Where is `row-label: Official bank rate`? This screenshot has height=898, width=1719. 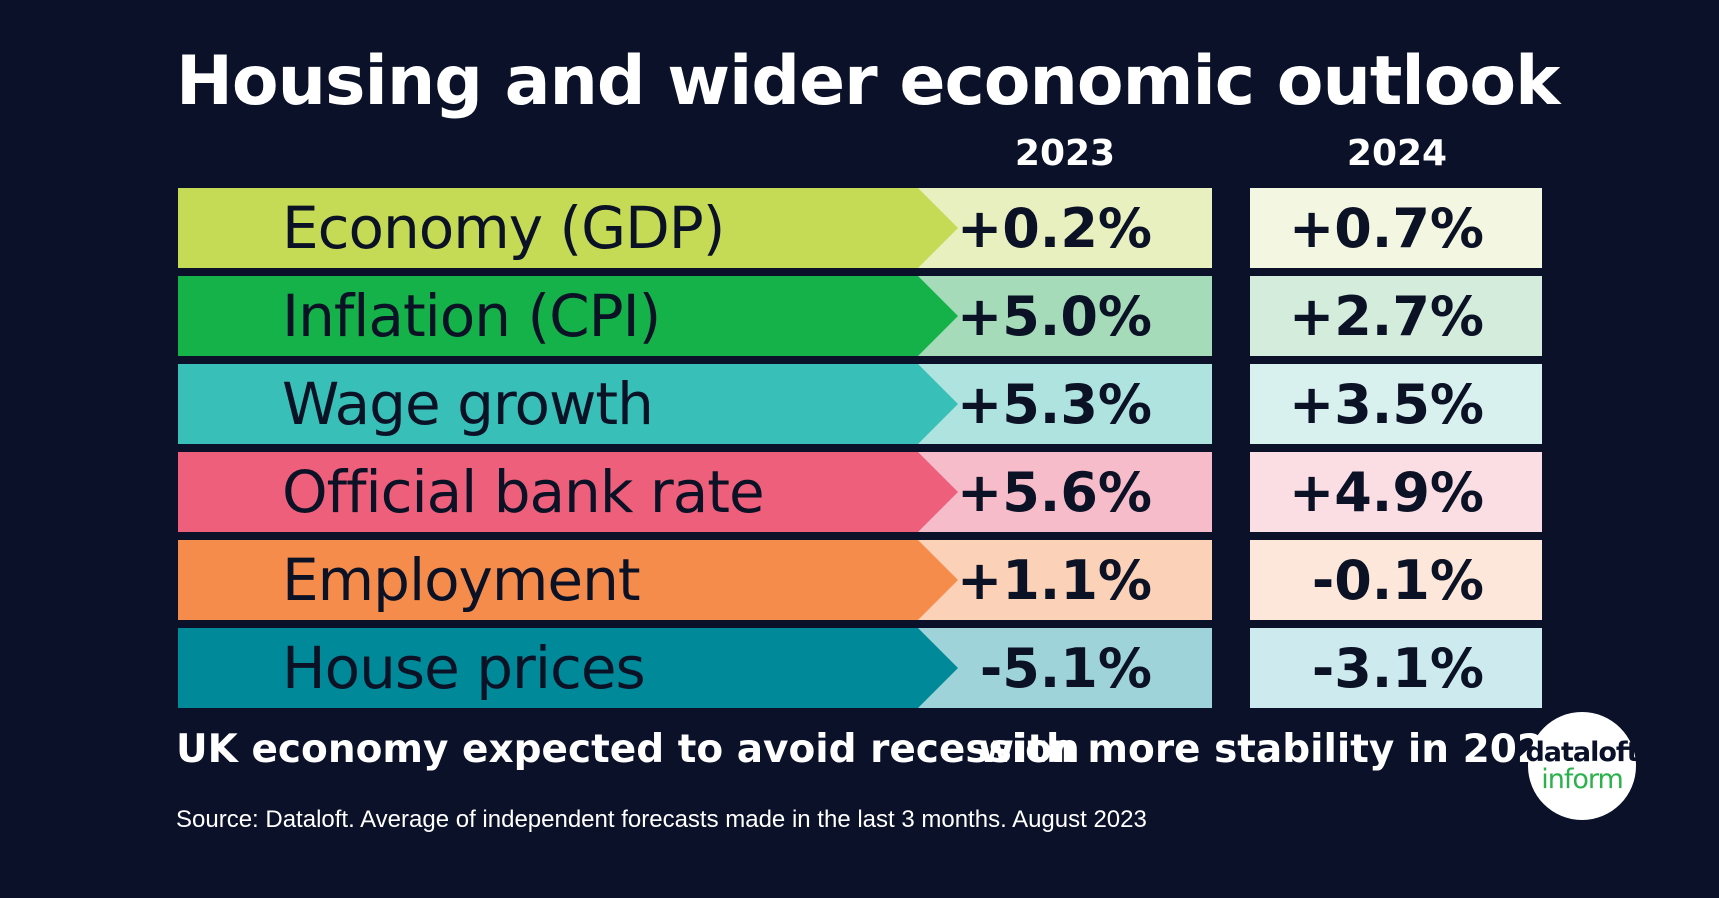 row-label: Official bank rate is located at coordinates (523, 492).